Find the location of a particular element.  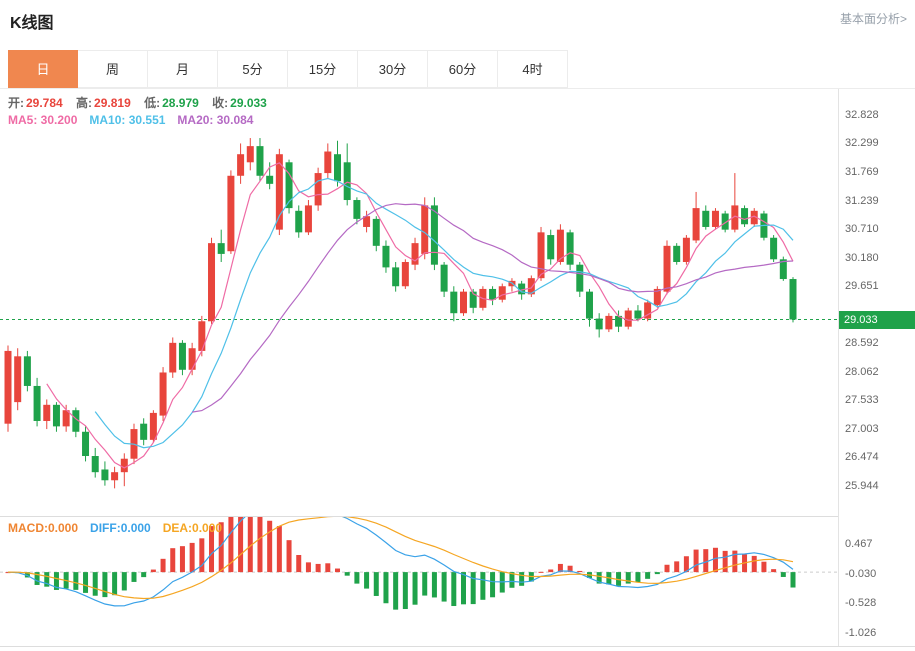

y-axis-label: 28.592 is located at coordinates (862, 343).